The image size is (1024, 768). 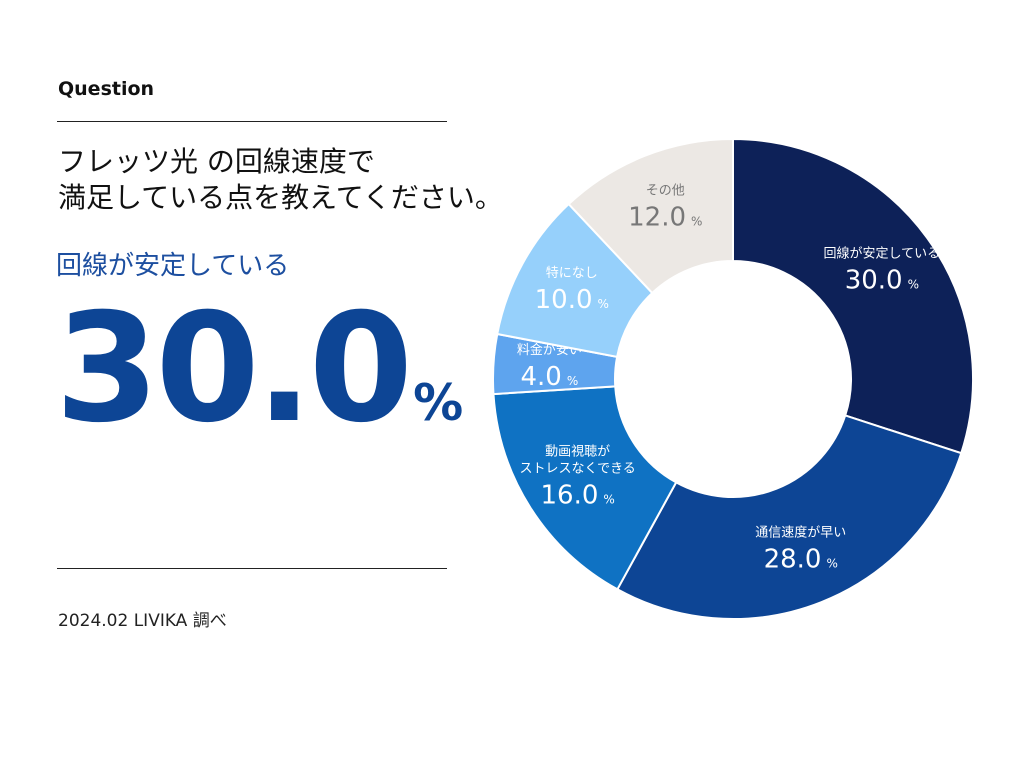 I want to click on slice-3-label: ストレスなくできる, so click(x=577, y=469).